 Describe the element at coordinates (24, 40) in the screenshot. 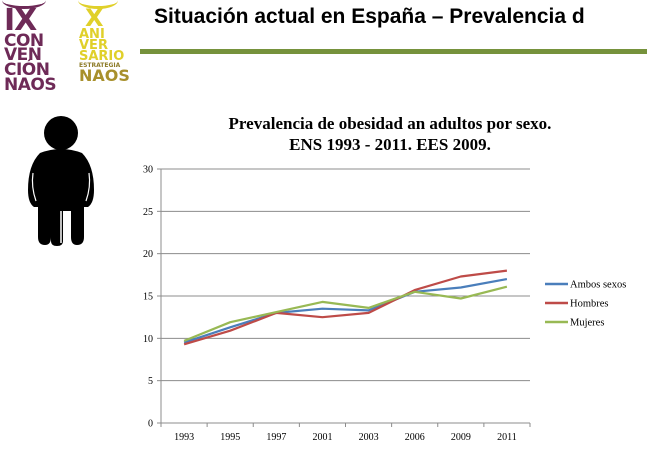

I see `logo-line: CON` at that location.